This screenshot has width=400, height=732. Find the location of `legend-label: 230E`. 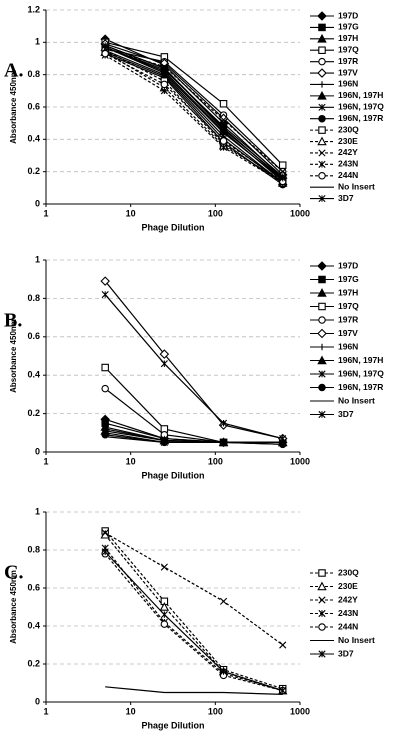

legend-label: 230E is located at coordinates (348, 141).